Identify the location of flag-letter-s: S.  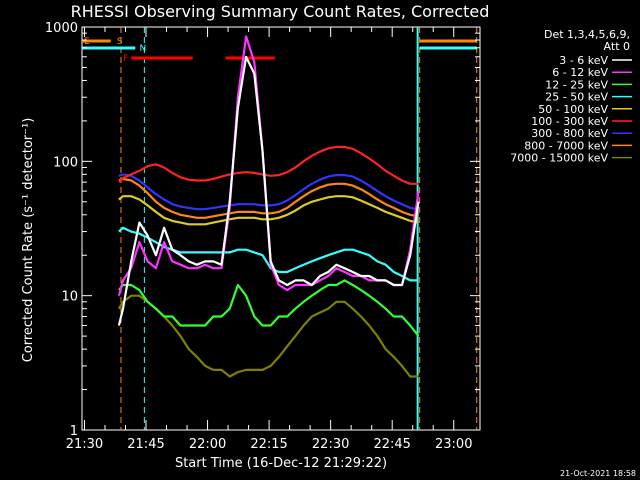
(120, 42).